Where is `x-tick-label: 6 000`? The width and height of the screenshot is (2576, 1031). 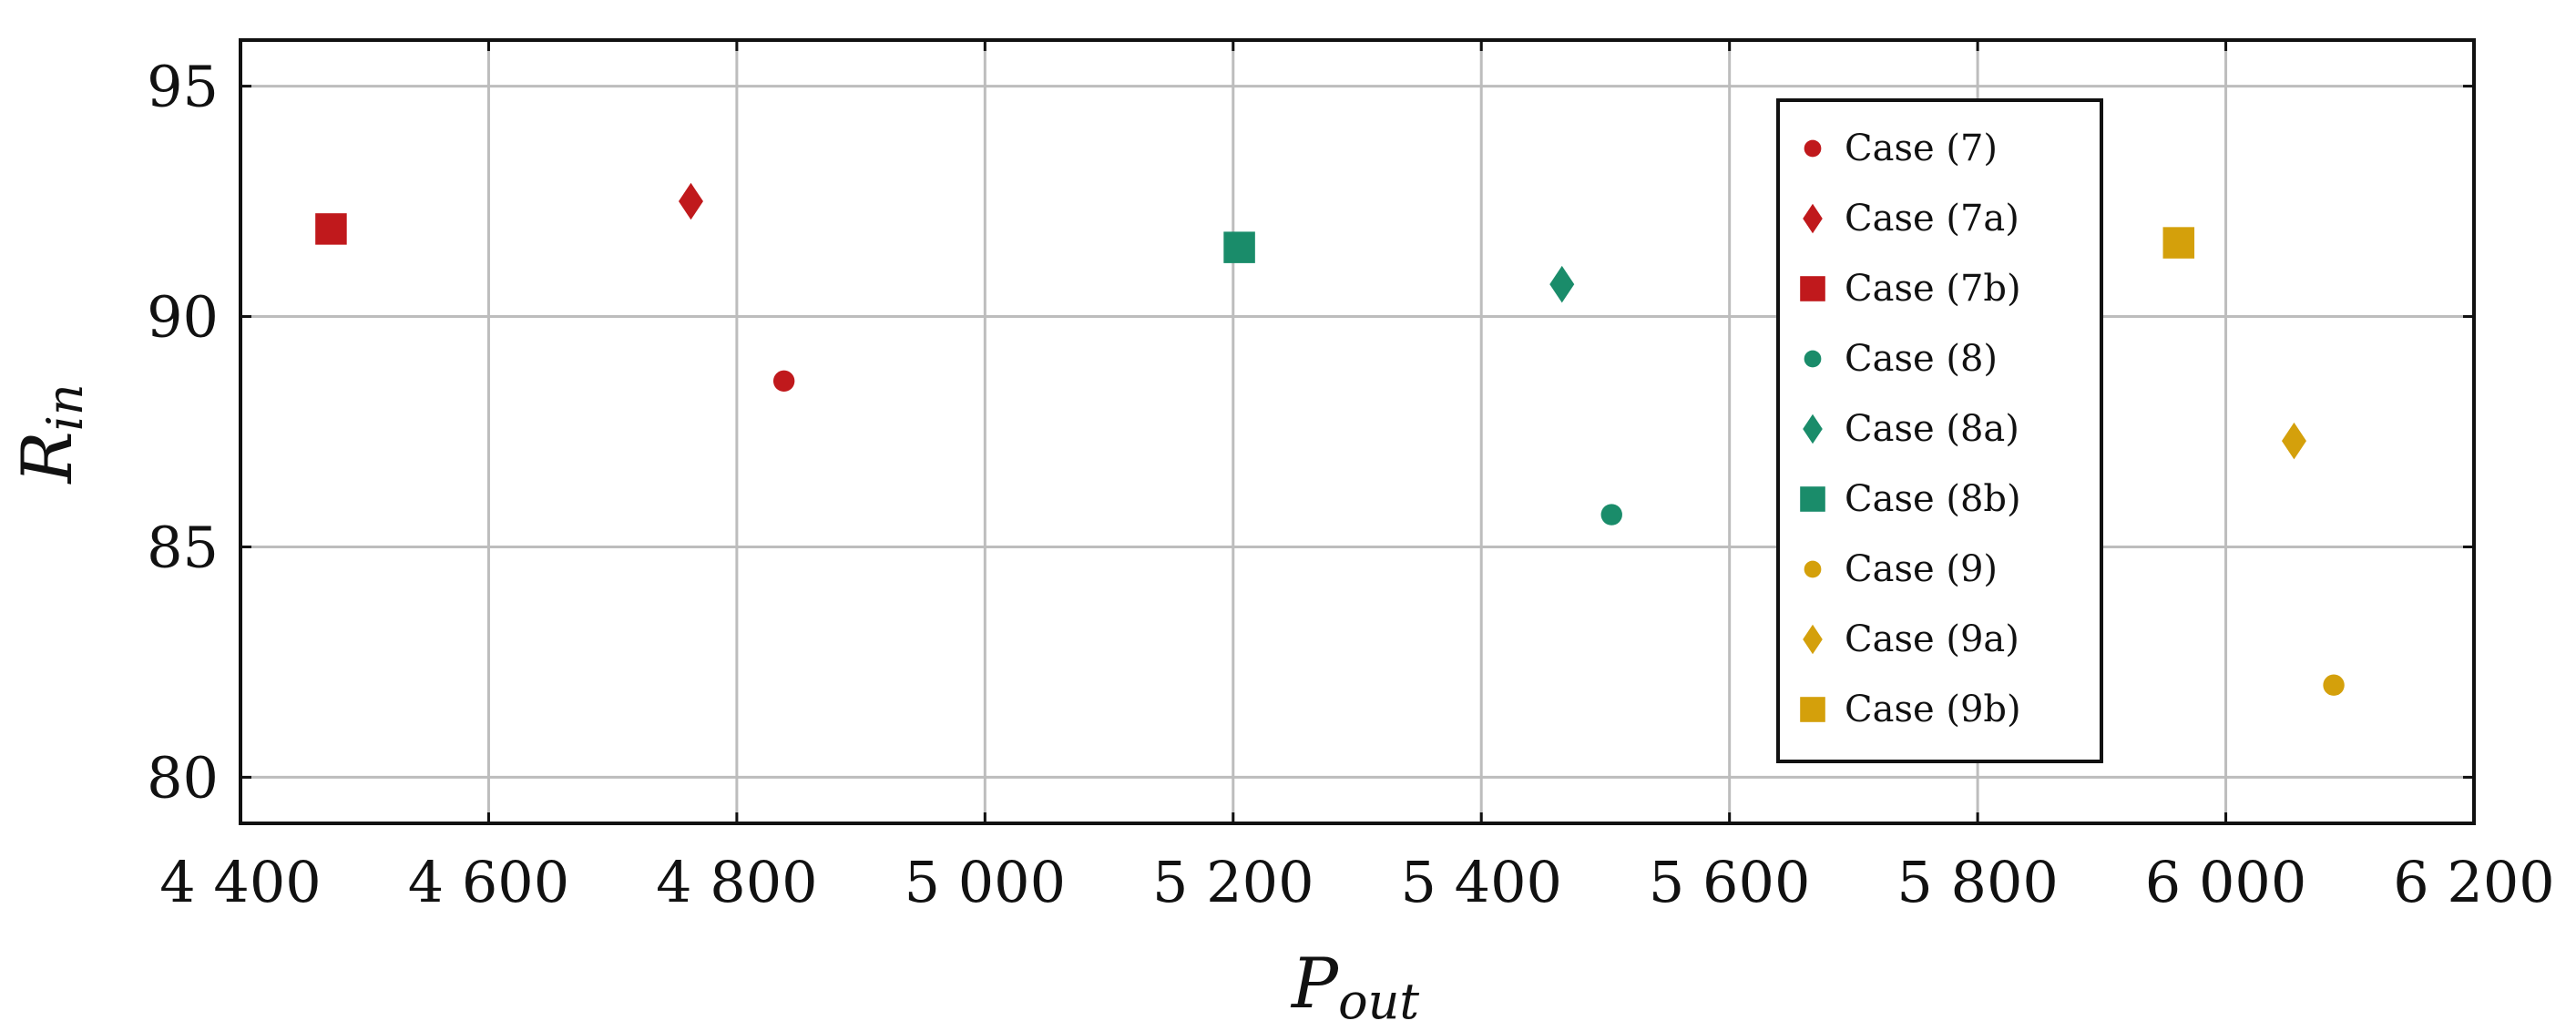 x-tick-label: 6 000 is located at coordinates (2226, 882).